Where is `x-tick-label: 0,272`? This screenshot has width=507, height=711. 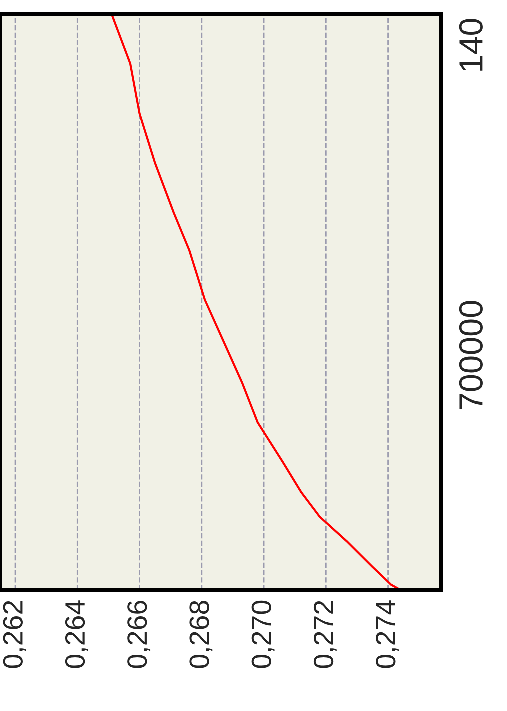 x-tick-label: 0,272 is located at coordinates (325, 634).